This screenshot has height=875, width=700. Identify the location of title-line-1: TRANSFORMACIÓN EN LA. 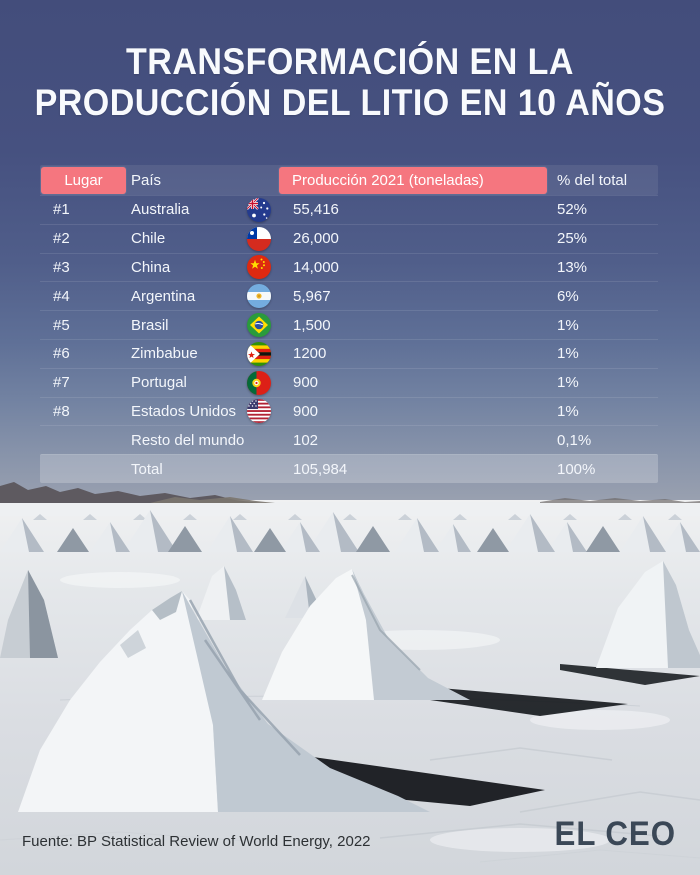
(350, 61).